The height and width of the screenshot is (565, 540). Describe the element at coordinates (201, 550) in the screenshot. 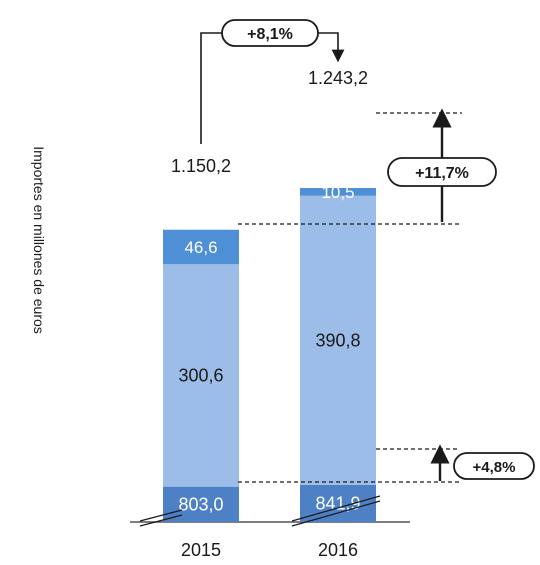

I see `category-label-2015: 2015` at that location.